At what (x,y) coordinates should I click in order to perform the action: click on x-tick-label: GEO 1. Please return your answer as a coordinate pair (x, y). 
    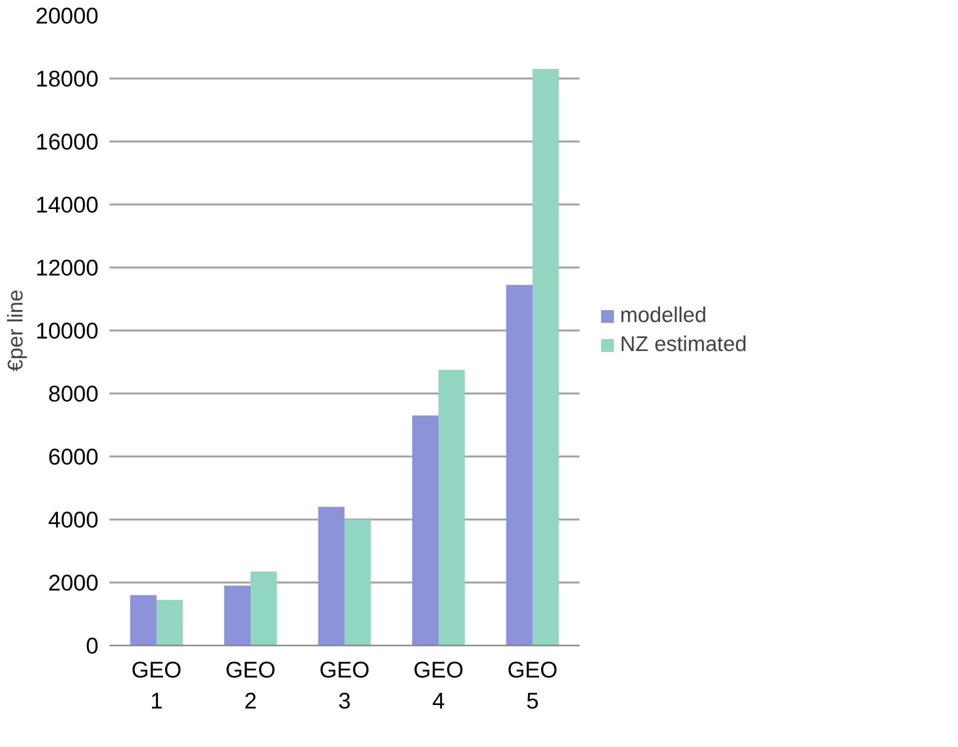
    Looking at the image, I should click on (156, 685).